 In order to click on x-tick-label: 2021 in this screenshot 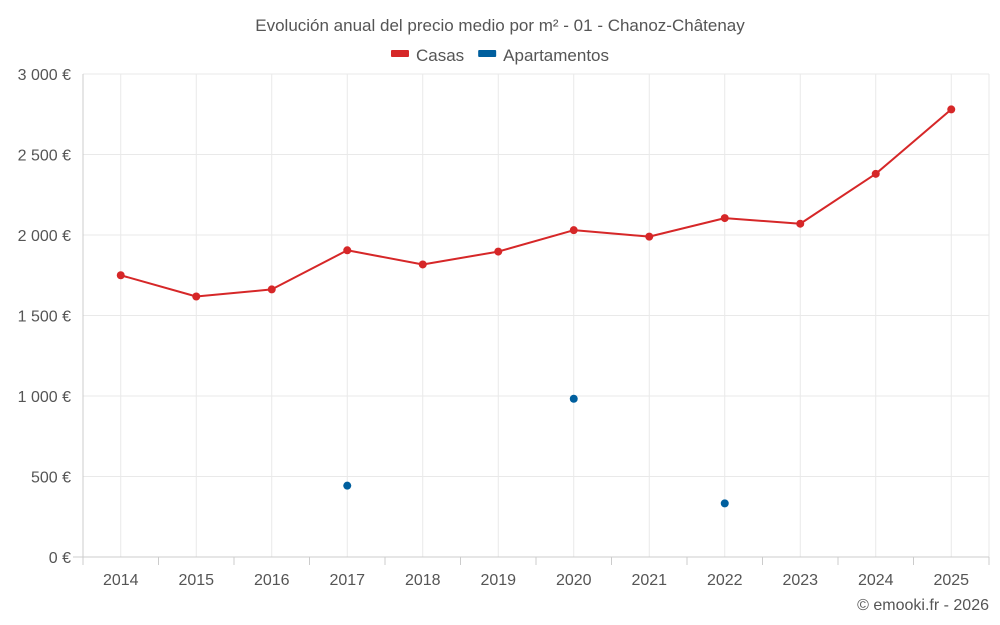, I will do `click(649, 580)`.